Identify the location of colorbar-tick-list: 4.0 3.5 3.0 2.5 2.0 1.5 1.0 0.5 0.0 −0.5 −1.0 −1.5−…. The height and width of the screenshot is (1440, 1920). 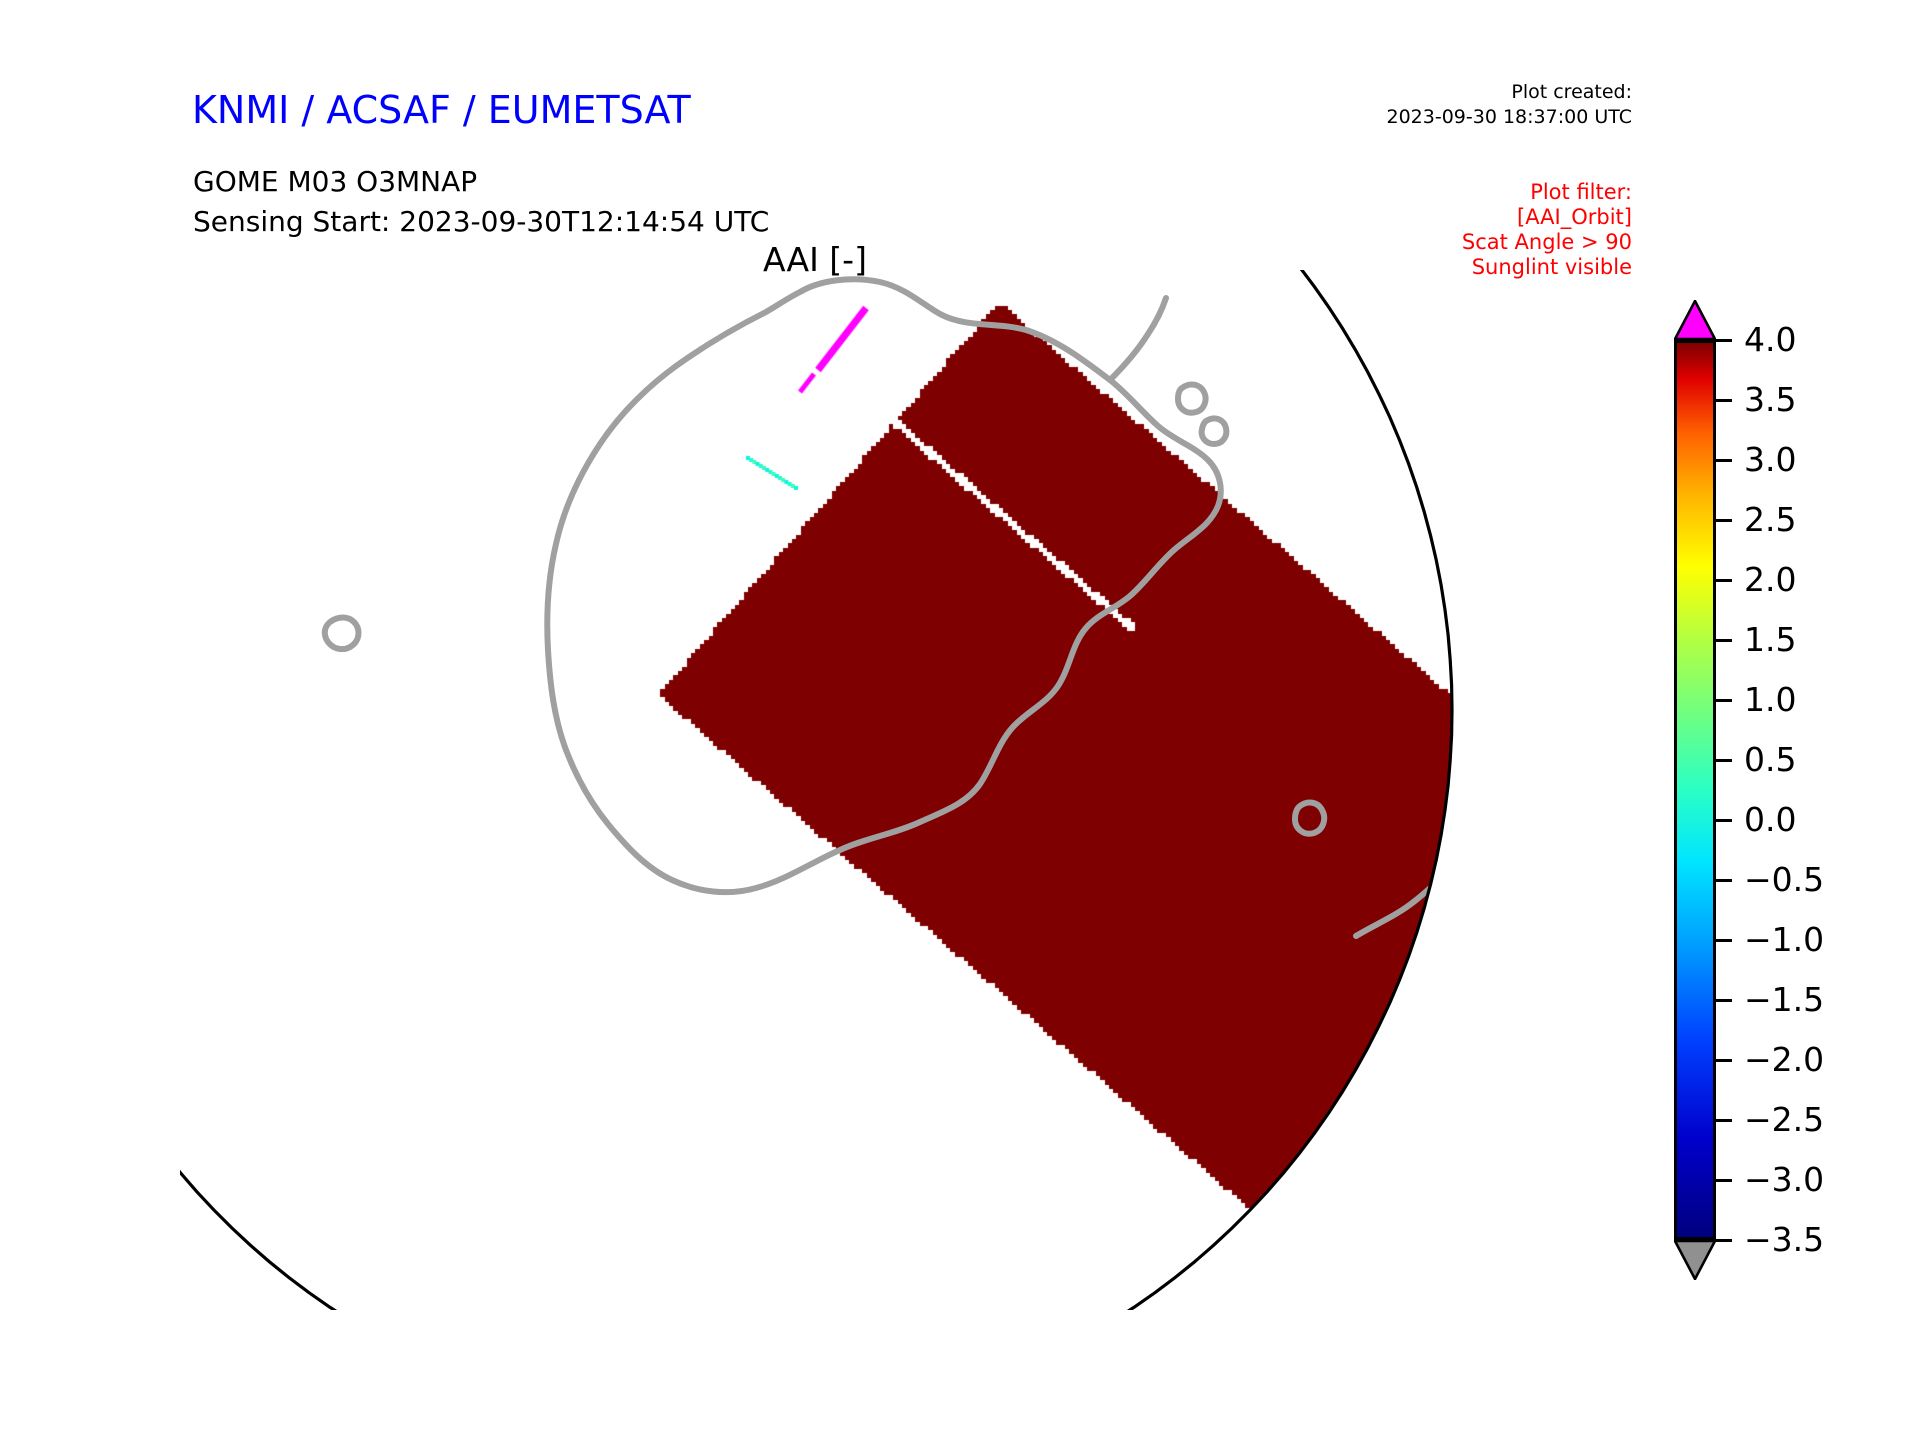
(1801, 789).